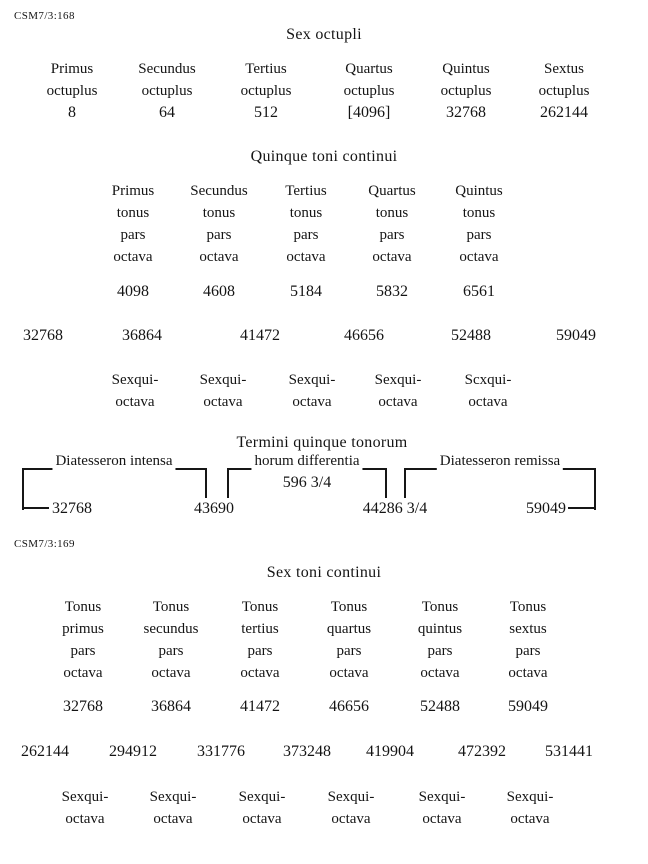 This screenshot has height=864, width=648. I want to click on section-title-termini: Termini quinque tonorum, so click(322, 442).